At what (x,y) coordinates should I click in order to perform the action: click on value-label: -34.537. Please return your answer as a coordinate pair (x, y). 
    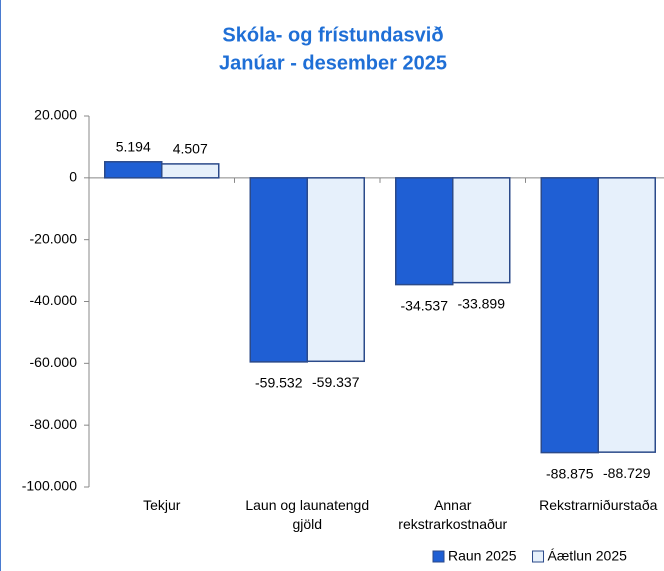
    Looking at the image, I should click on (425, 305).